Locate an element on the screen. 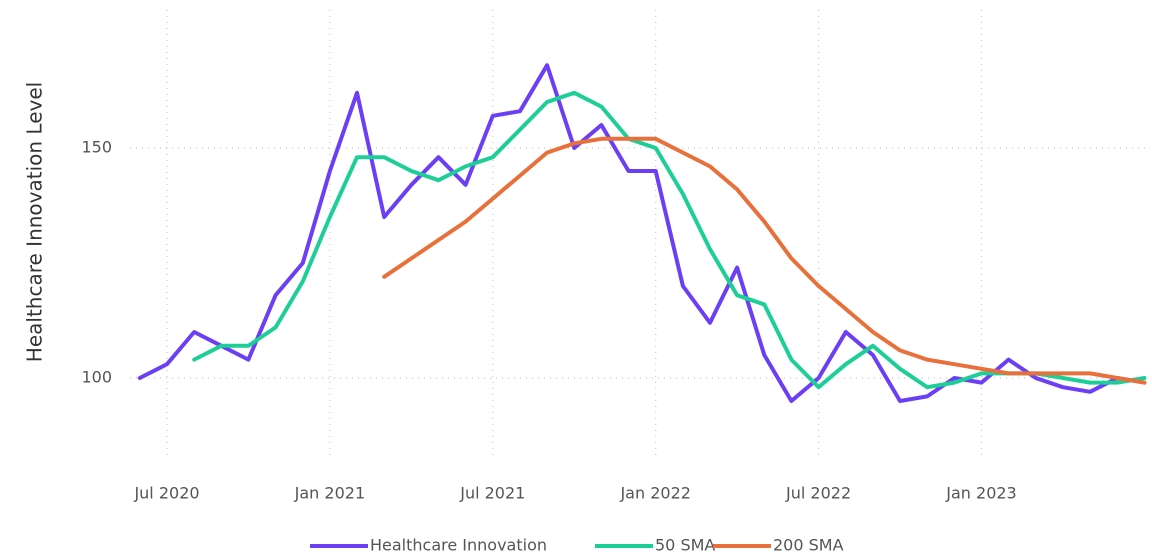  y-tick-label: 150 is located at coordinates (96, 147).